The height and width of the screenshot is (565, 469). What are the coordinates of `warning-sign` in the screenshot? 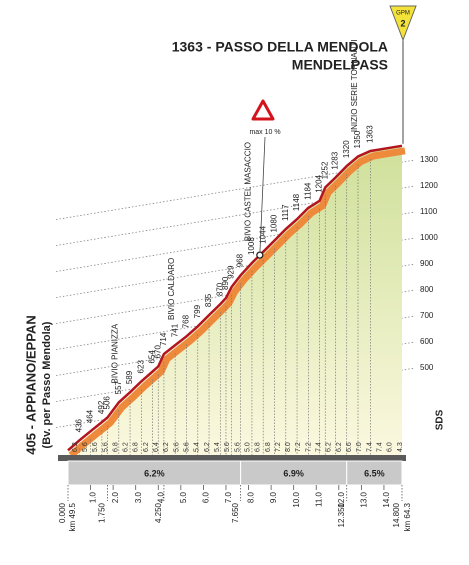 It's located at (263, 110).